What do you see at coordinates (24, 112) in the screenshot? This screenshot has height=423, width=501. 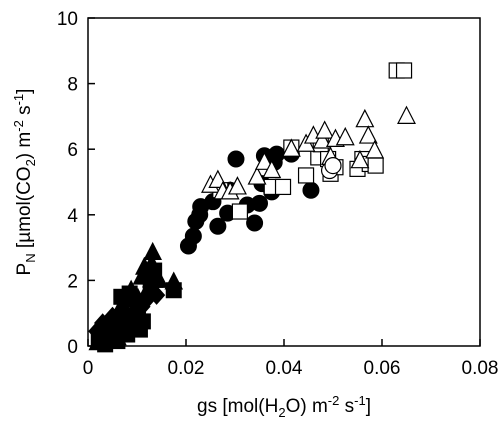 I see `y-title-part-d: s` at bounding box center [24, 112].